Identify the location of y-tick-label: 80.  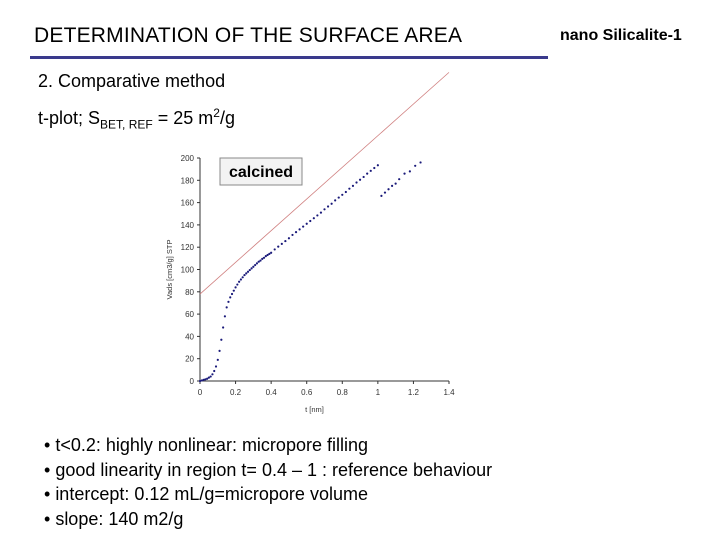
(189, 292).